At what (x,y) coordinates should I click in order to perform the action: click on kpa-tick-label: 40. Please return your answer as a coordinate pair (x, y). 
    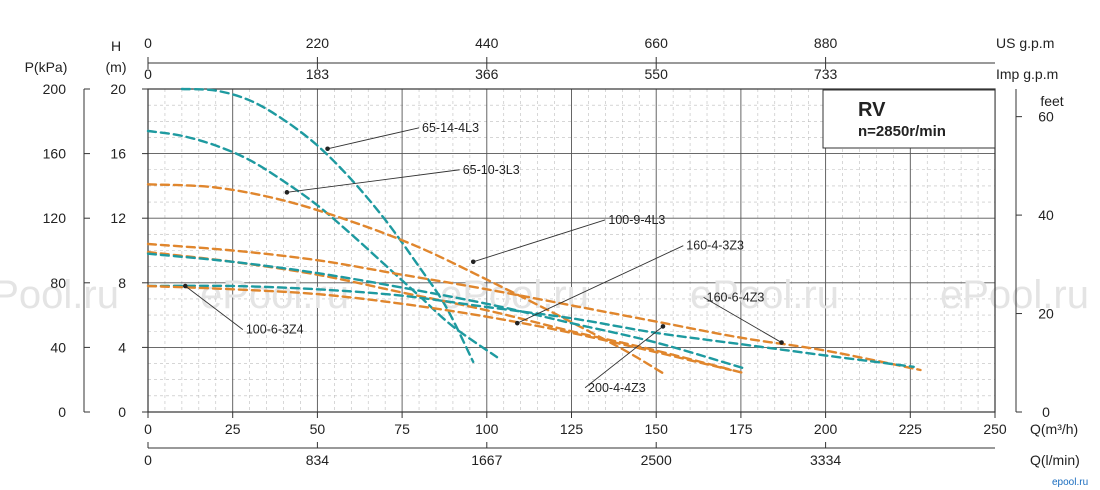
    Looking at the image, I should click on (58, 347).